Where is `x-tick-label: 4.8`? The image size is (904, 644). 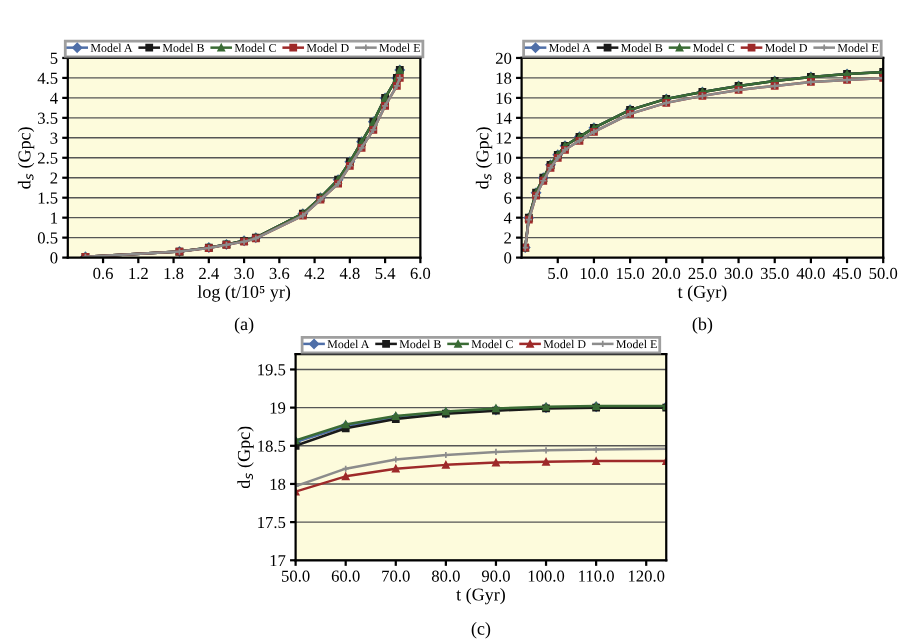 x-tick-label: 4.8 is located at coordinates (349, 273).